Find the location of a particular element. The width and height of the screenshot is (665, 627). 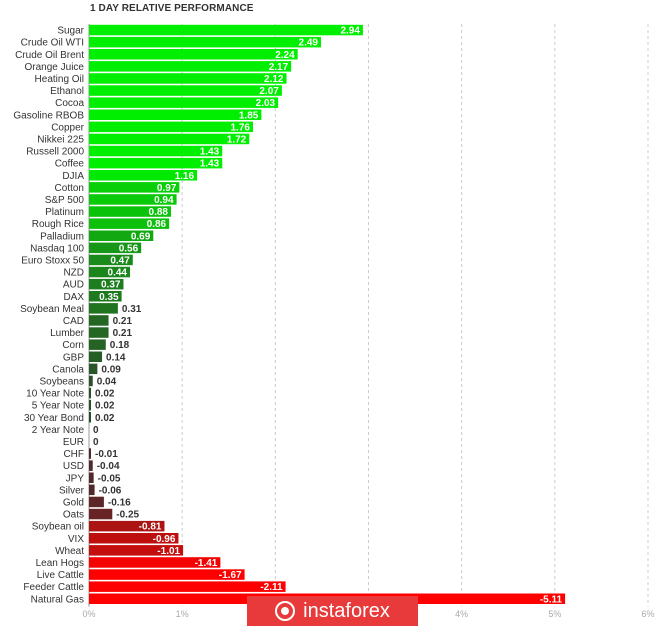

value-label: 1.72 is located at coordinates (237, 139).